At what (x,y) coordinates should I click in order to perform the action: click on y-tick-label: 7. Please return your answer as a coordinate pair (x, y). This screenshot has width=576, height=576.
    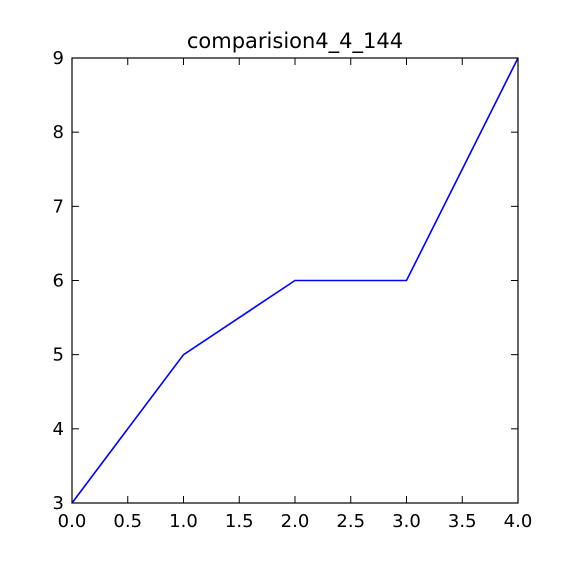
    Looking at the image, I should click on (58, 206).